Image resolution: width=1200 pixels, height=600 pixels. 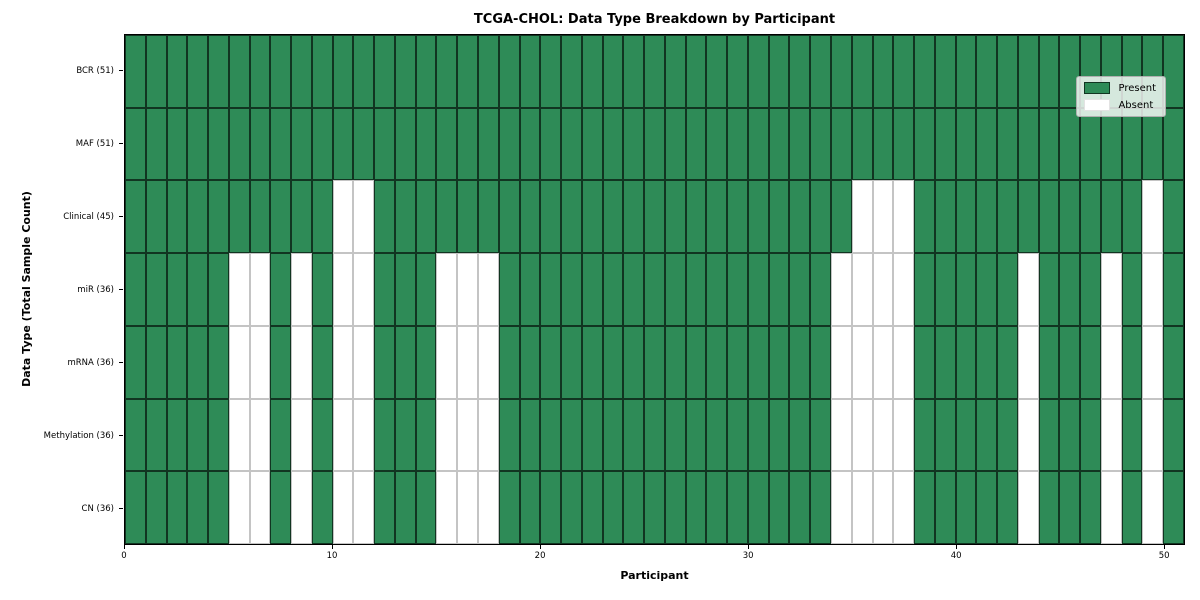 I want to click on legend: Present Absent, so click(x=1121, y=96).